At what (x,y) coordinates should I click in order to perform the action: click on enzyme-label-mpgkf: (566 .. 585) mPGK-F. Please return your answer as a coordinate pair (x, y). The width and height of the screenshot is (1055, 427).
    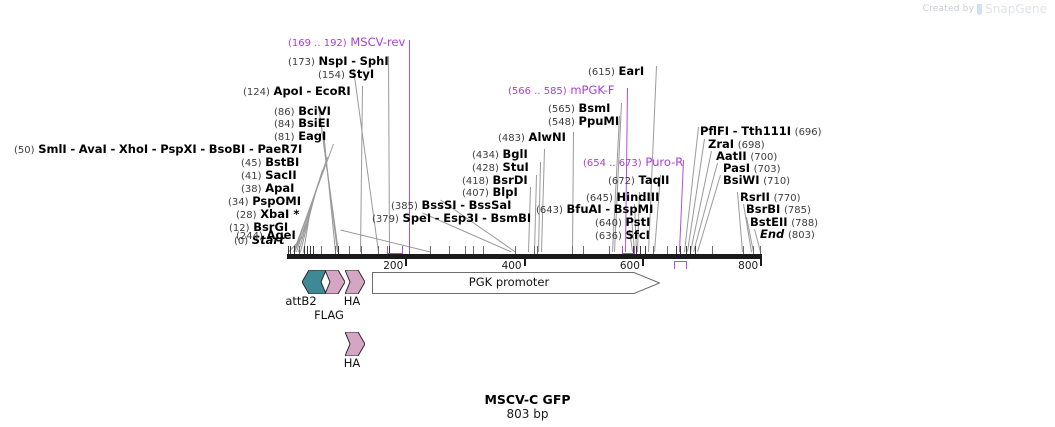
    Looking at the image, I should click on (561, 91).